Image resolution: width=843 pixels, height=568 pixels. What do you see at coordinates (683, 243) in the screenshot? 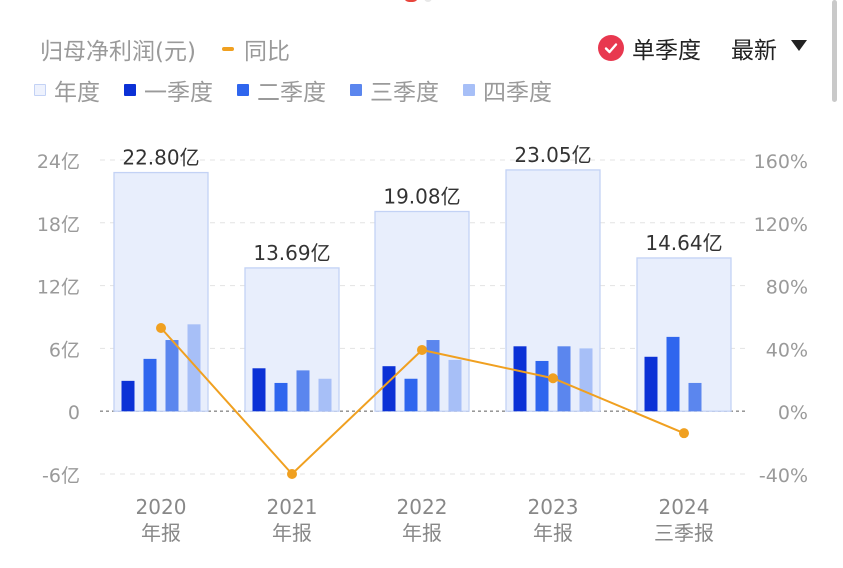
I see `annual-value-label: 14.64亿` at bounding box center [683, 243].